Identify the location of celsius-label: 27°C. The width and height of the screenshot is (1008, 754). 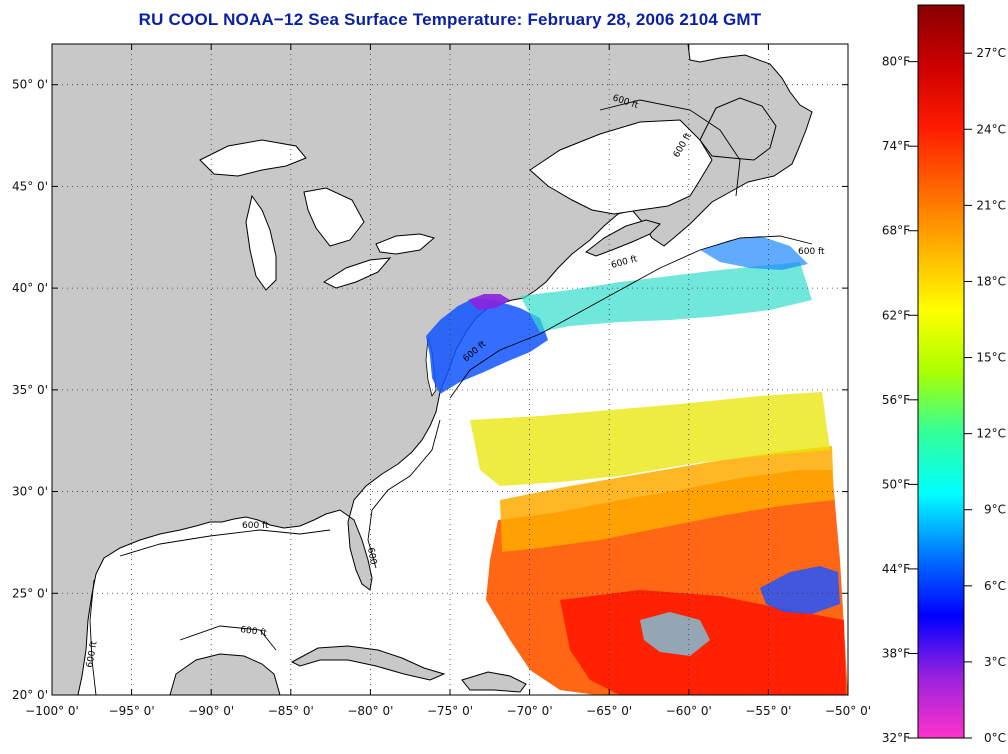
(991, 53).